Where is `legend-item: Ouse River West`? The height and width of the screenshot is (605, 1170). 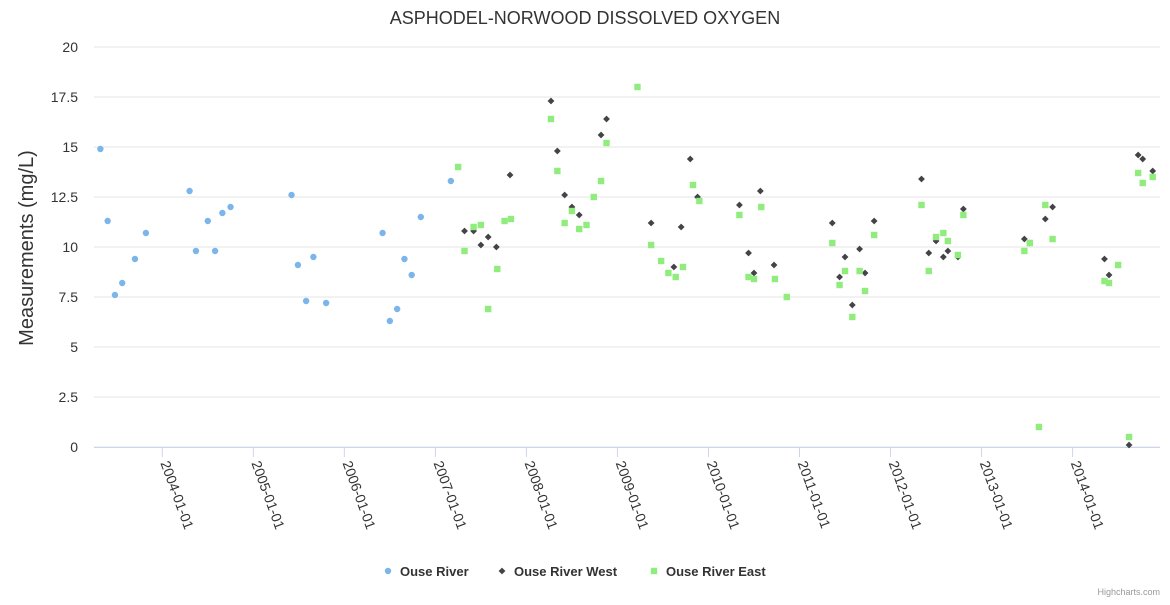
legend-item: Ouse River West is located at coordinates (558, 571).